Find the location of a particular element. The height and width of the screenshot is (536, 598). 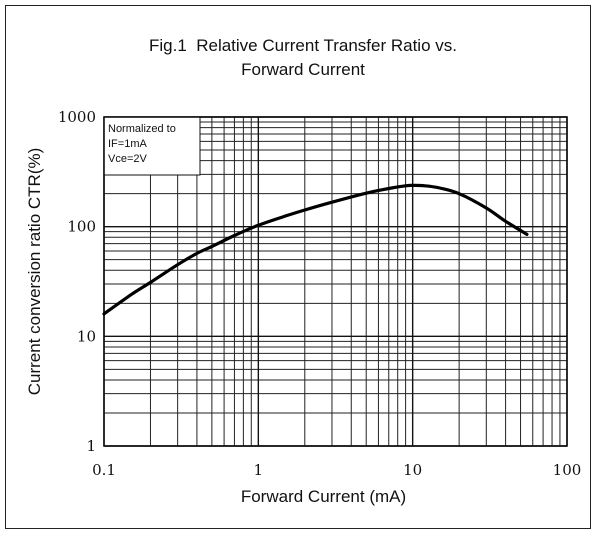

x-axis-label: Forward Current (mA) is located at coordinates (323, 496).